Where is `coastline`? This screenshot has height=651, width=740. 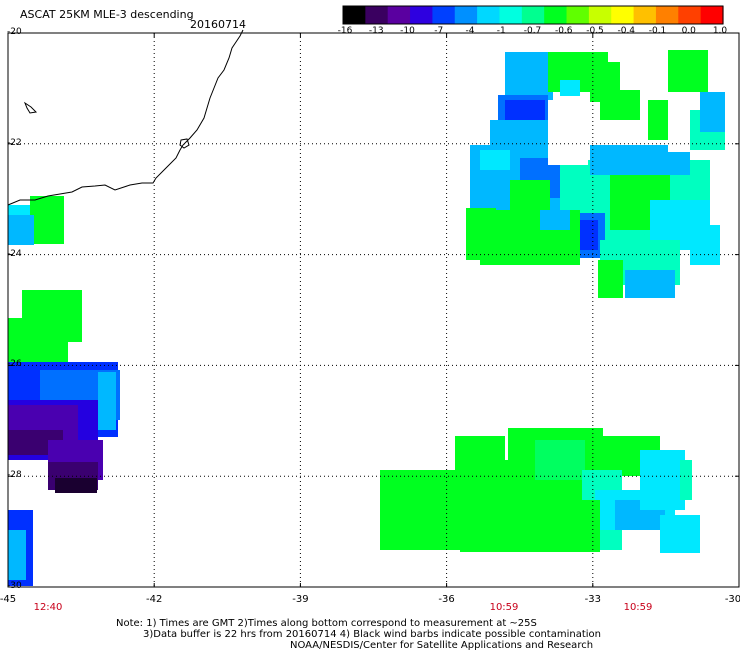 coastline is located at coordinates (125, 117).